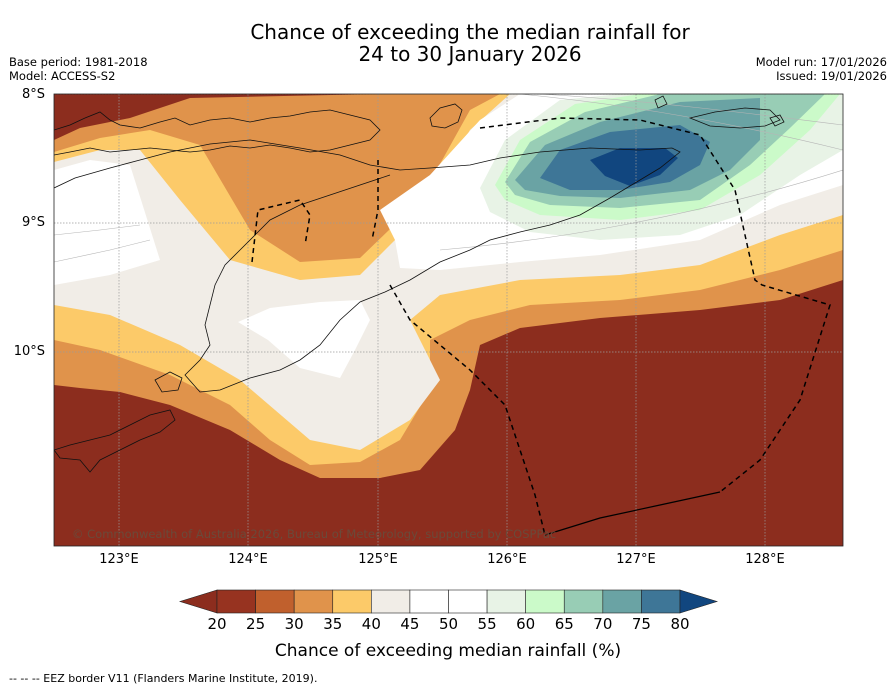 The image size is (896, 690). Describe the element at coordinates (526, 624) in the screenshot. I see `colorbar-tick-60: 60` at that location.